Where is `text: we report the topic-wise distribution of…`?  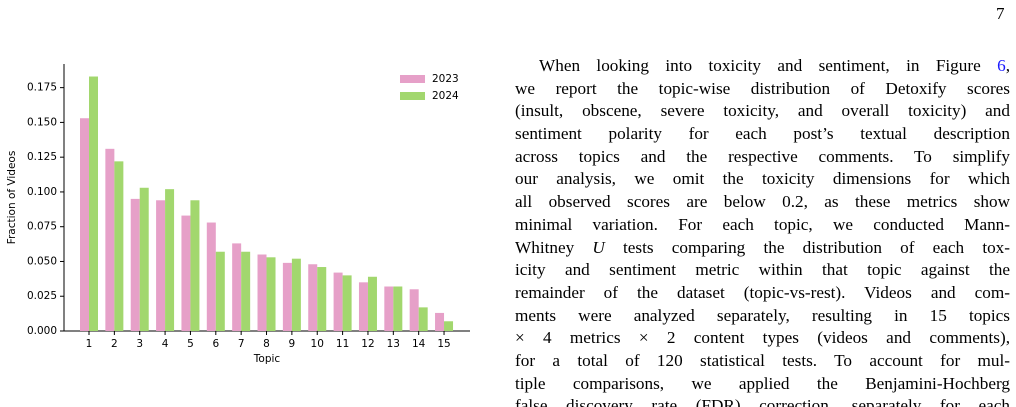 text: we report the topic-wise distribution of… is located at coordinates (762, 88).